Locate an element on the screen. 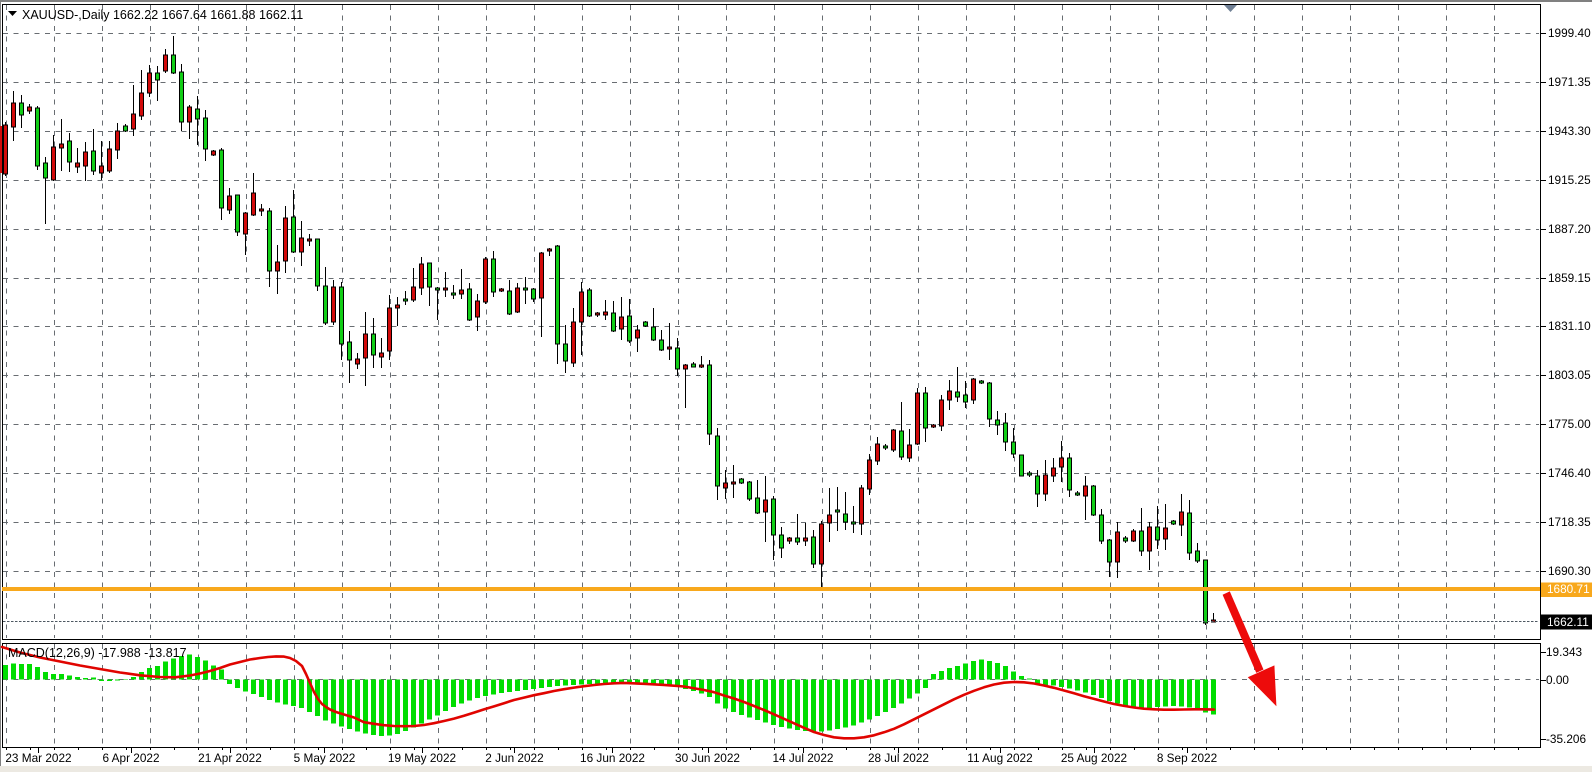 Image resolution: width=1592 pixels, height=772 pixels. svg-text: 19 May 2022 is located at coordinates (422, 758).